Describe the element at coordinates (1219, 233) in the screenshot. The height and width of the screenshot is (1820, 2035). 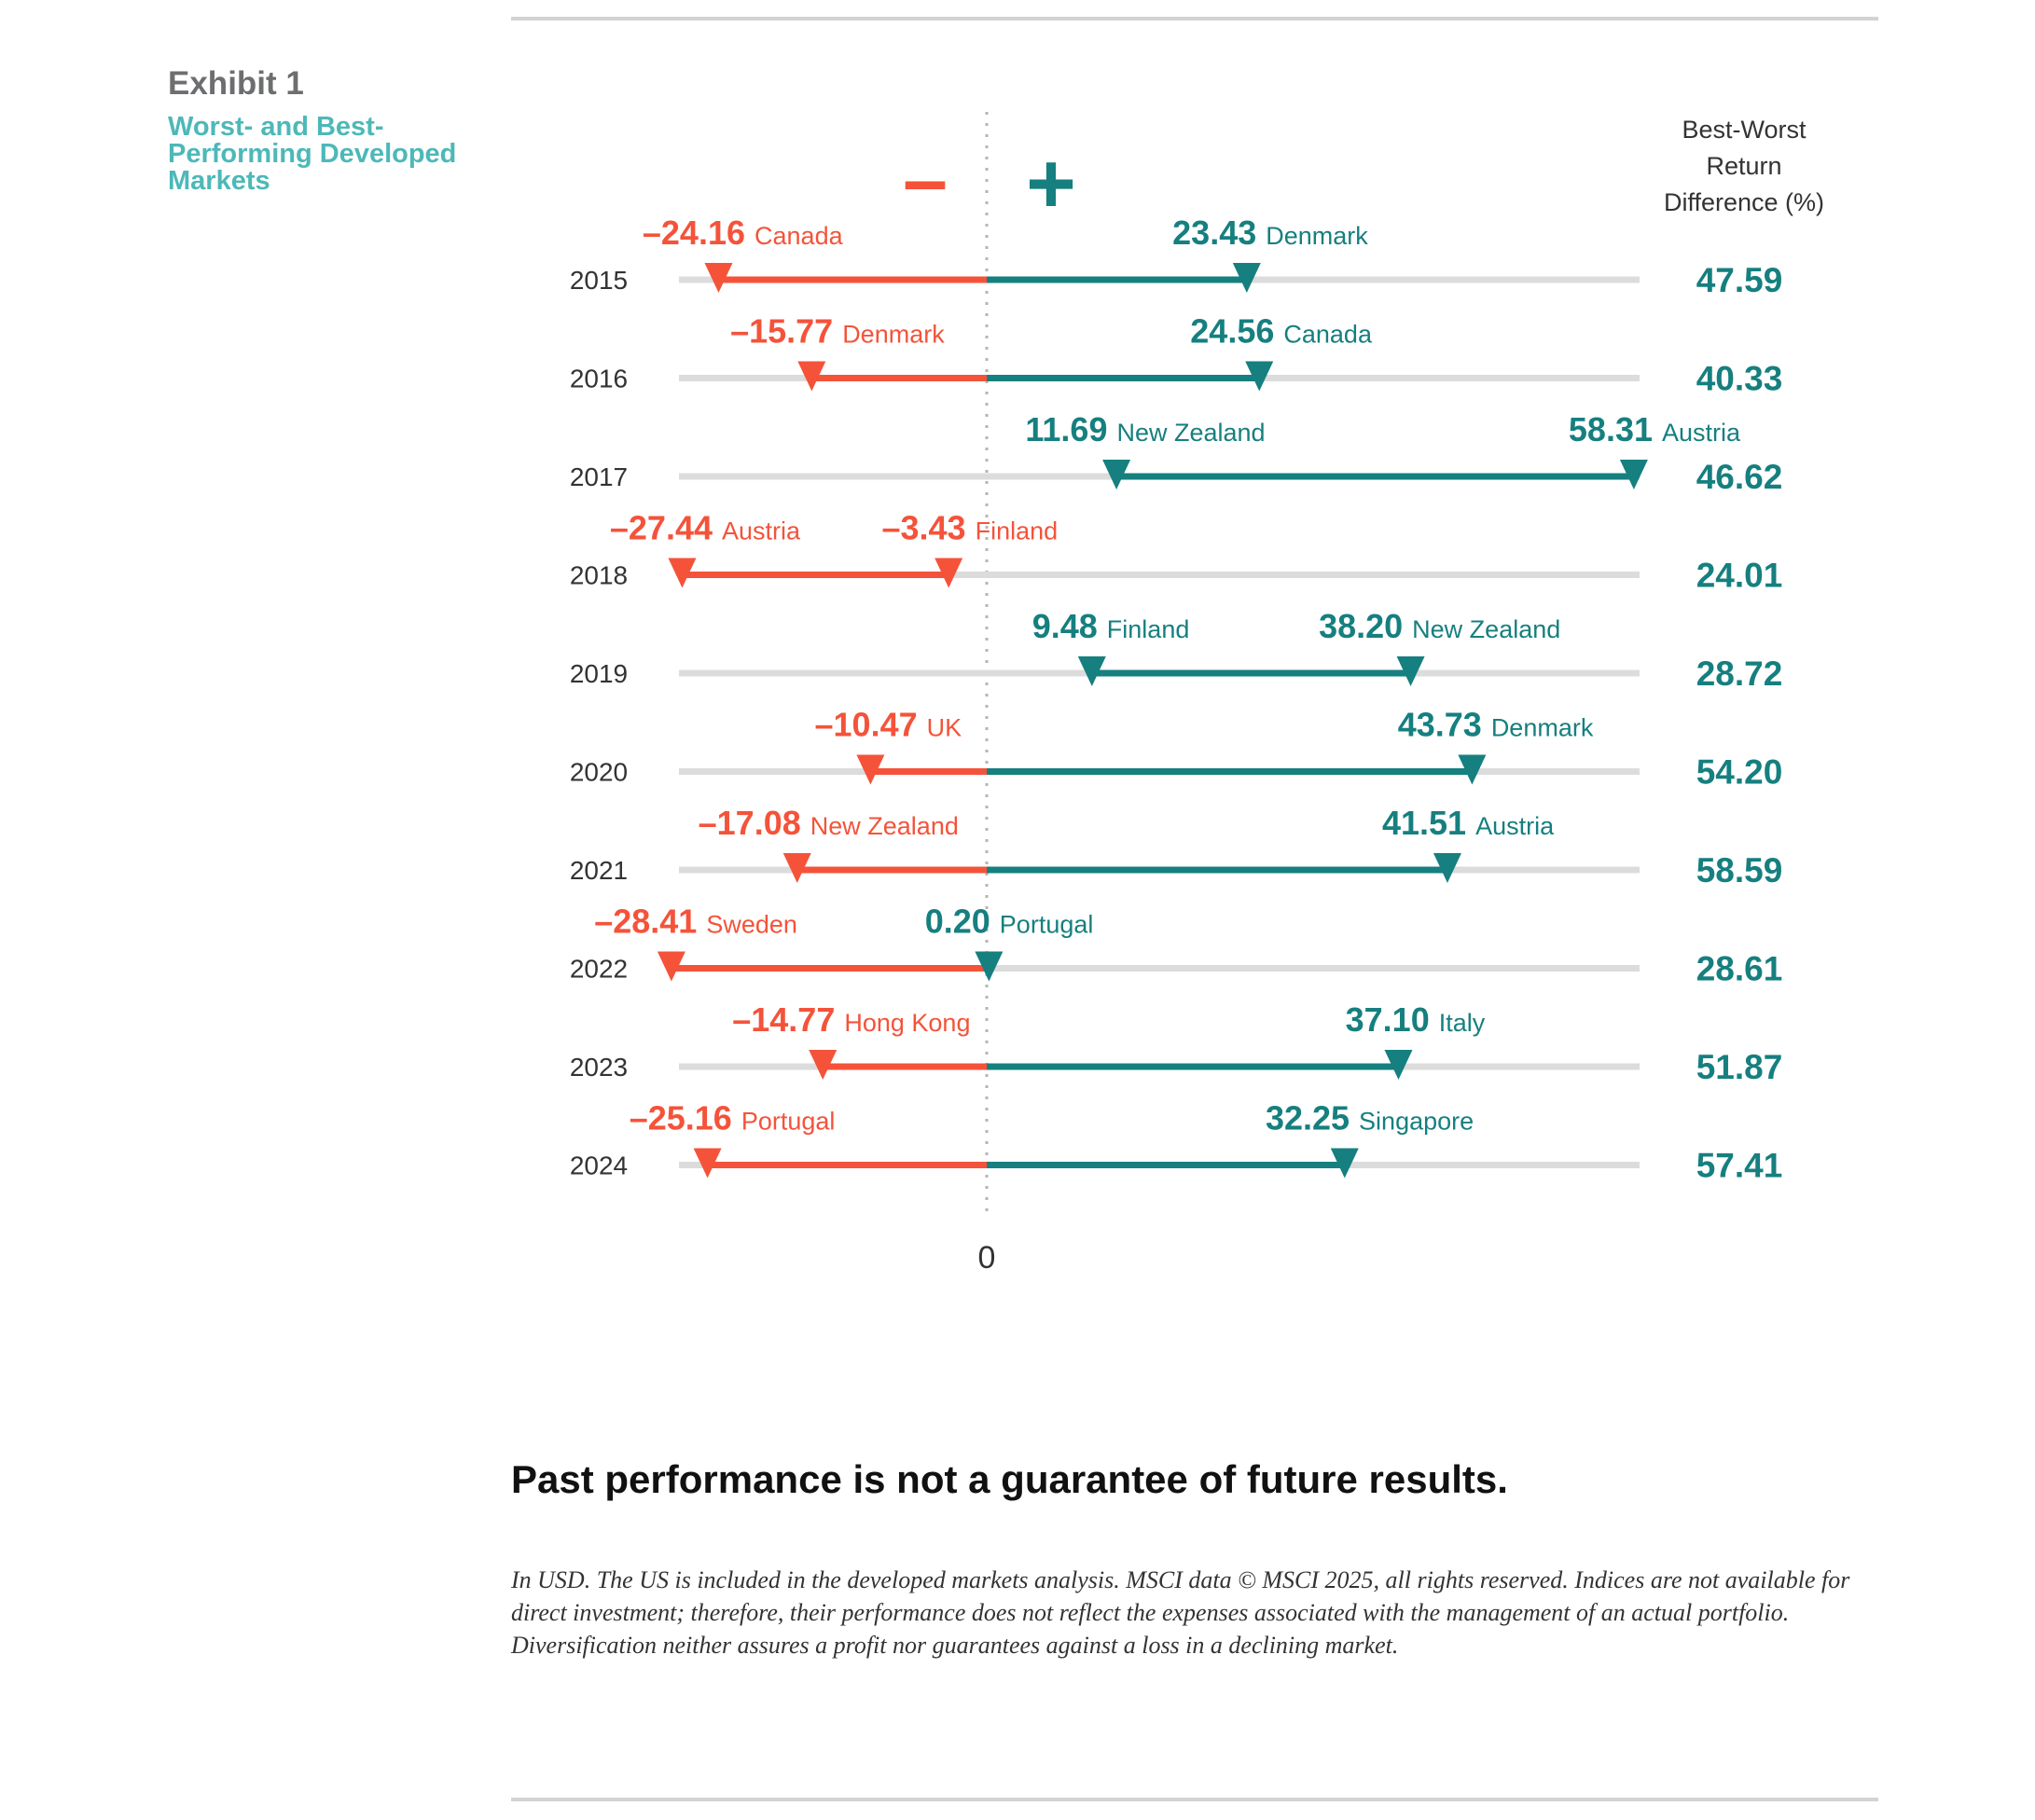
I see `best-value: 23.43` at that location.